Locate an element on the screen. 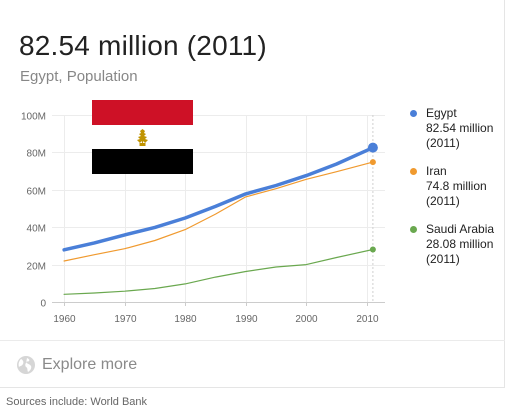 This screenshot has height=415, width=511. divider is located at coordinates (252, 340).